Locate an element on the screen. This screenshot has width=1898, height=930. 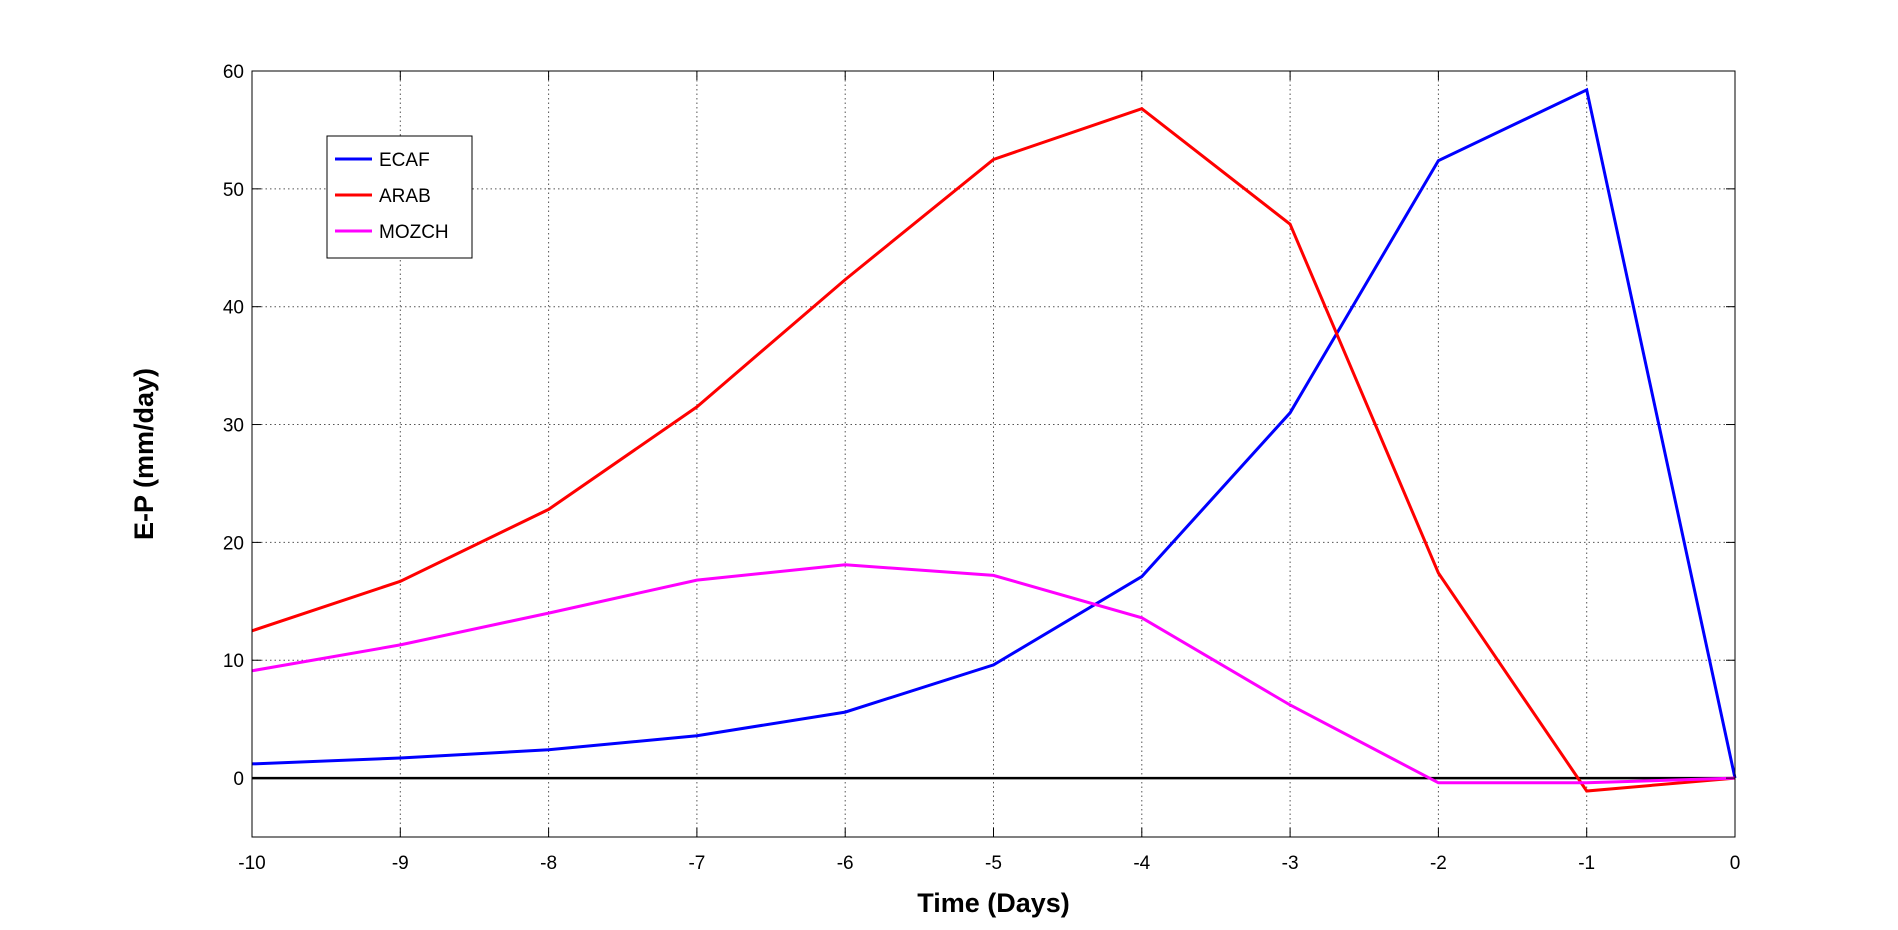
legend-box is located at coordinates (399, 197).